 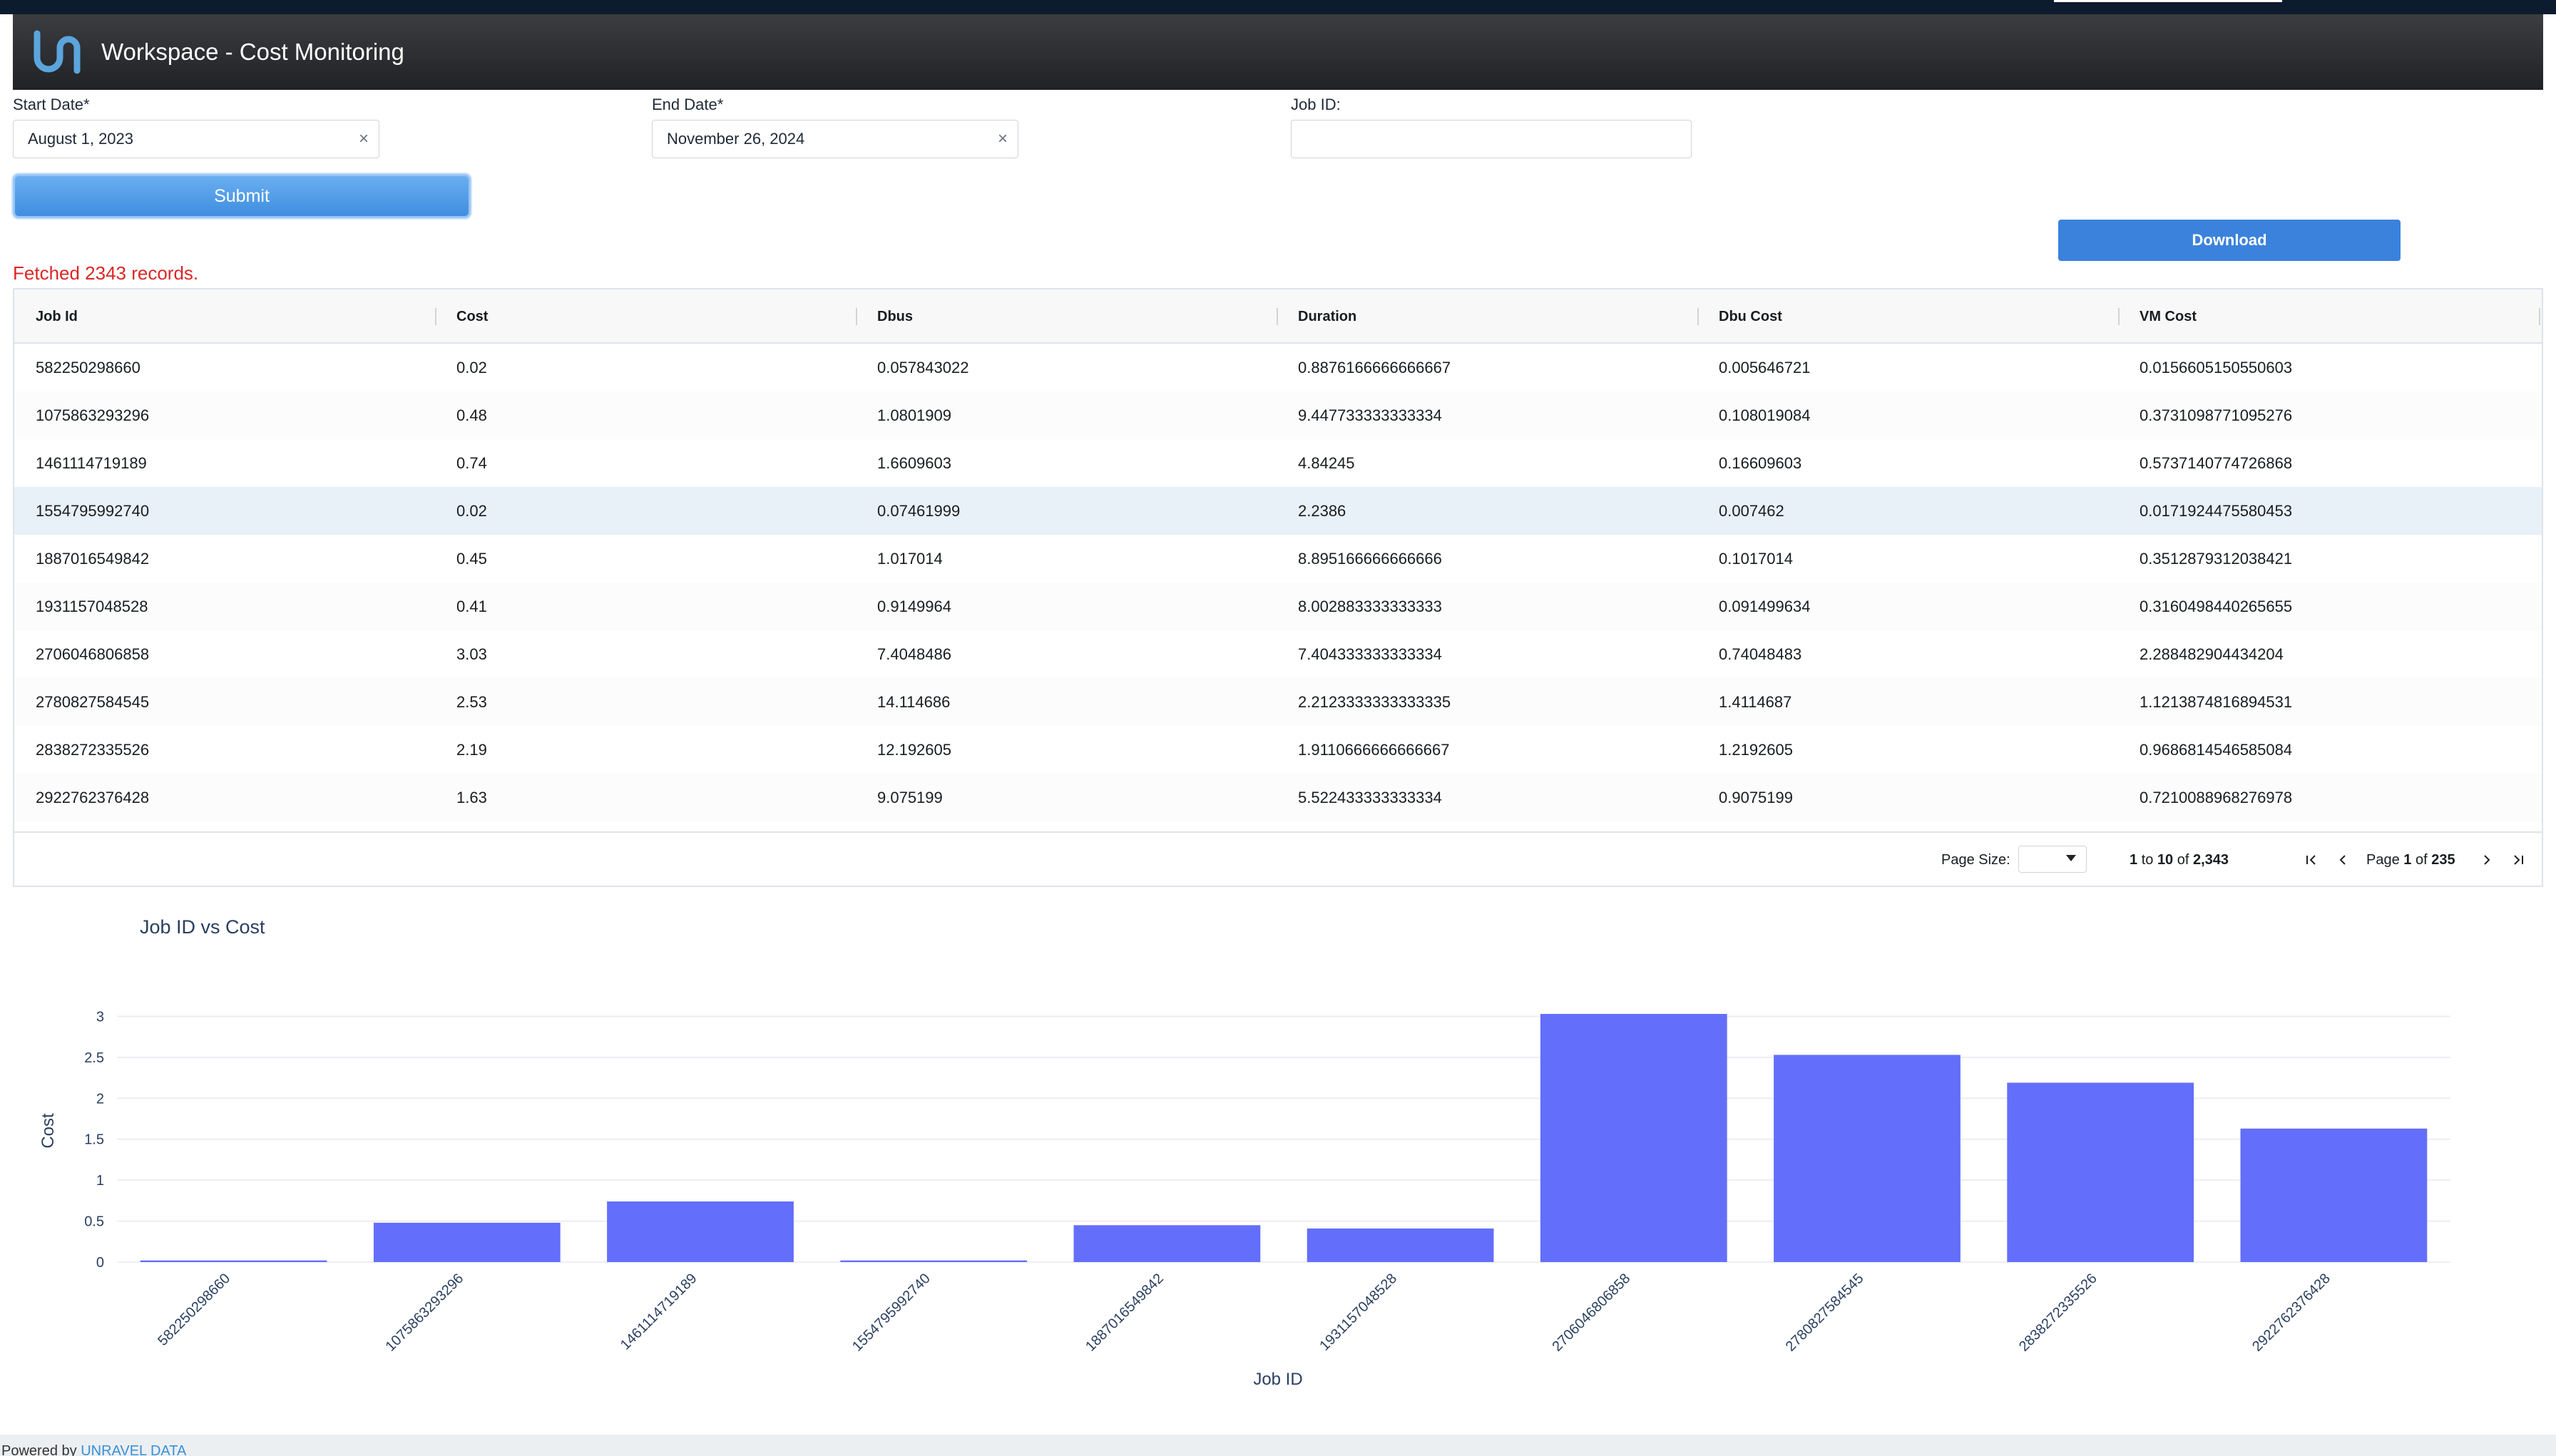 I want to click on cell-job-id: 2922762376428, so click(x=93, y=797).